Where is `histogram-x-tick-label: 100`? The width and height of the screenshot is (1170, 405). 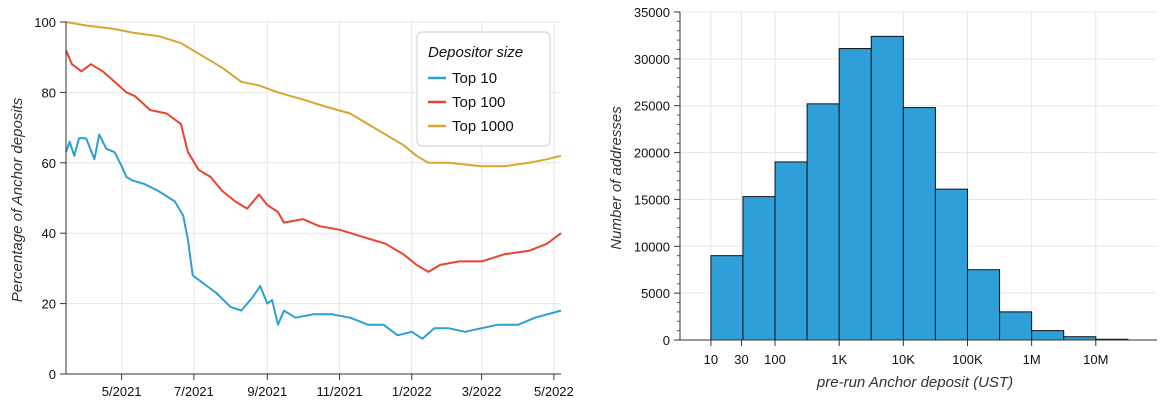
histogram-x-tick-label: 100 is located at coordinates (775, 359).